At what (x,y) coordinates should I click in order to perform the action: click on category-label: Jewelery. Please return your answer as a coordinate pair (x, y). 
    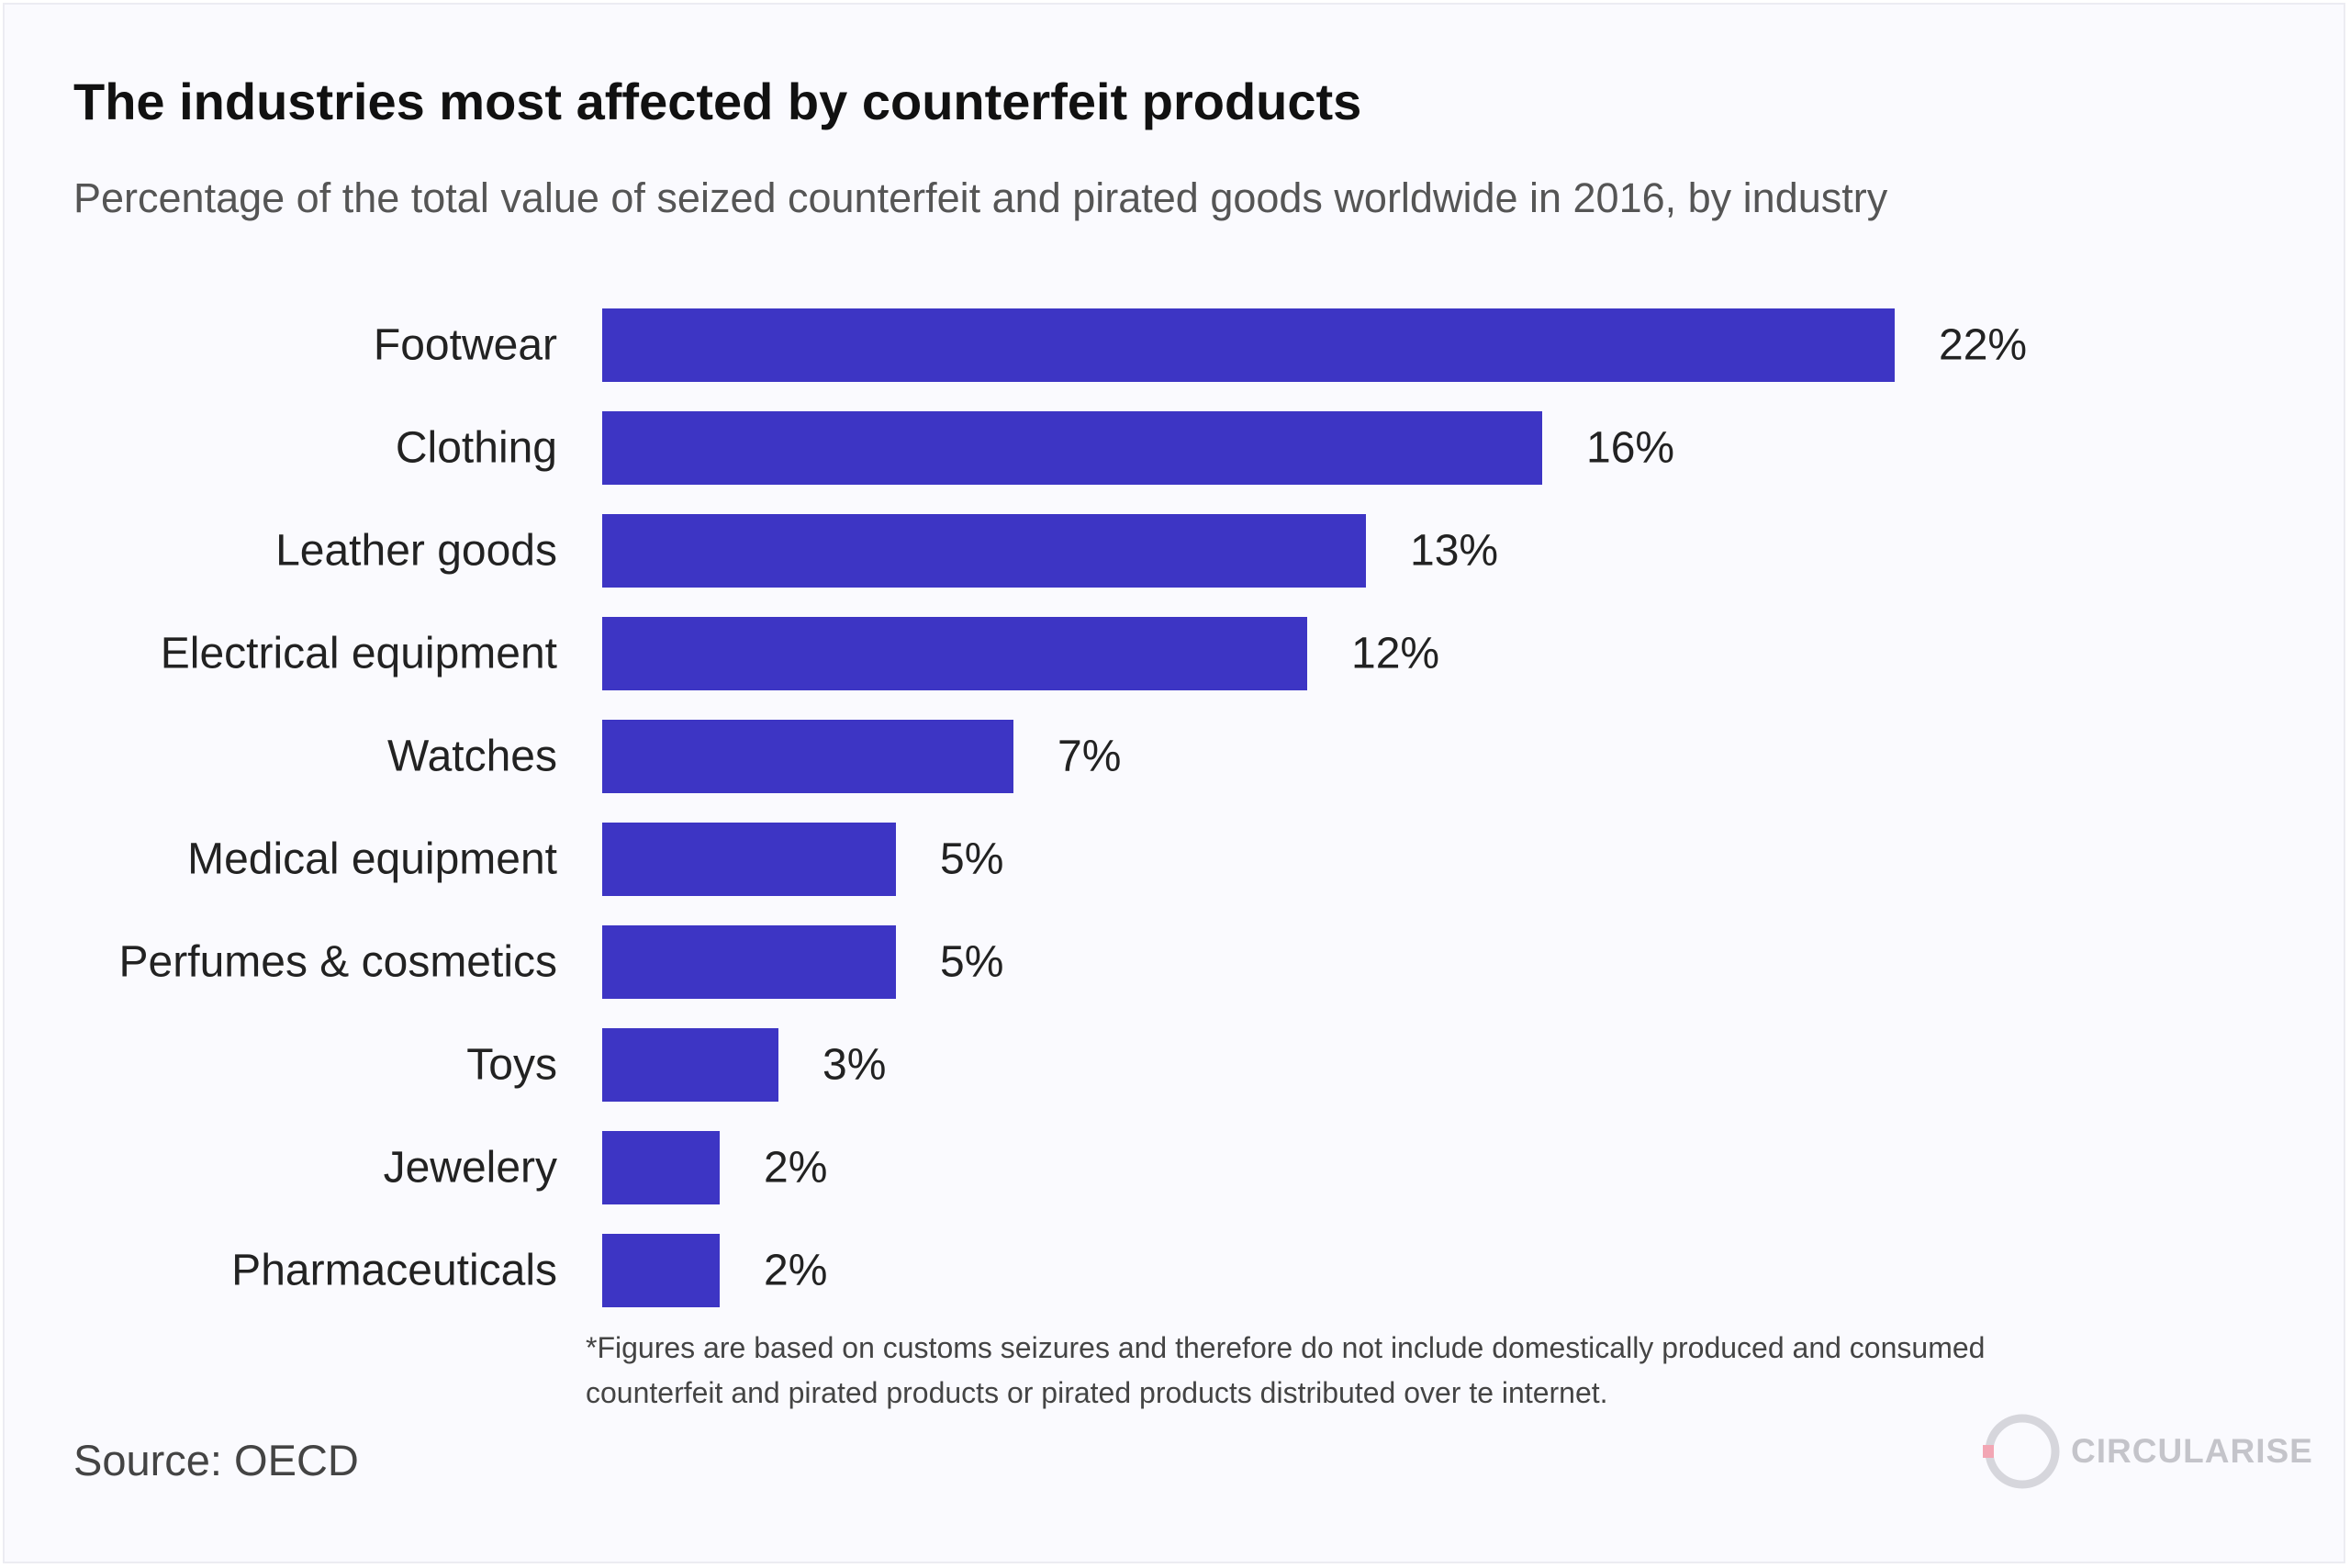
    Looking at the image, I should click on (470, 1168).